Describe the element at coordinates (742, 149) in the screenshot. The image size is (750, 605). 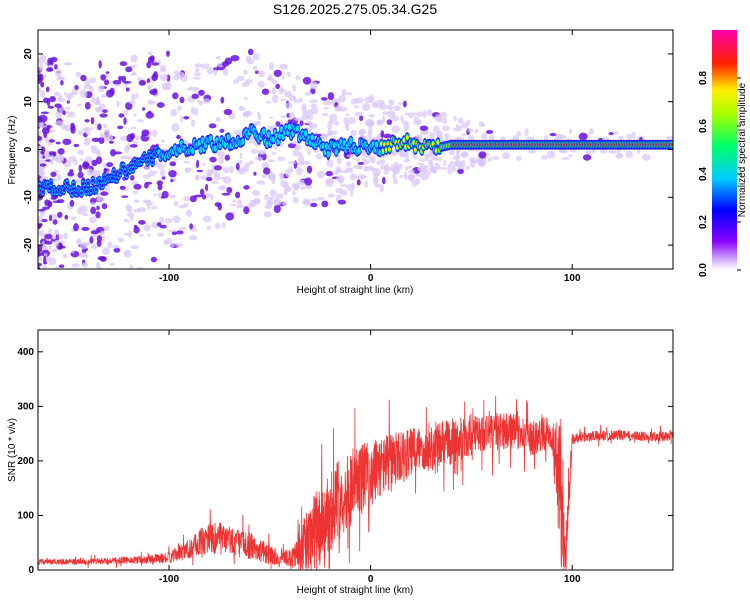
I see `colorbar-label: Normalized spectral amplitude` at that location.